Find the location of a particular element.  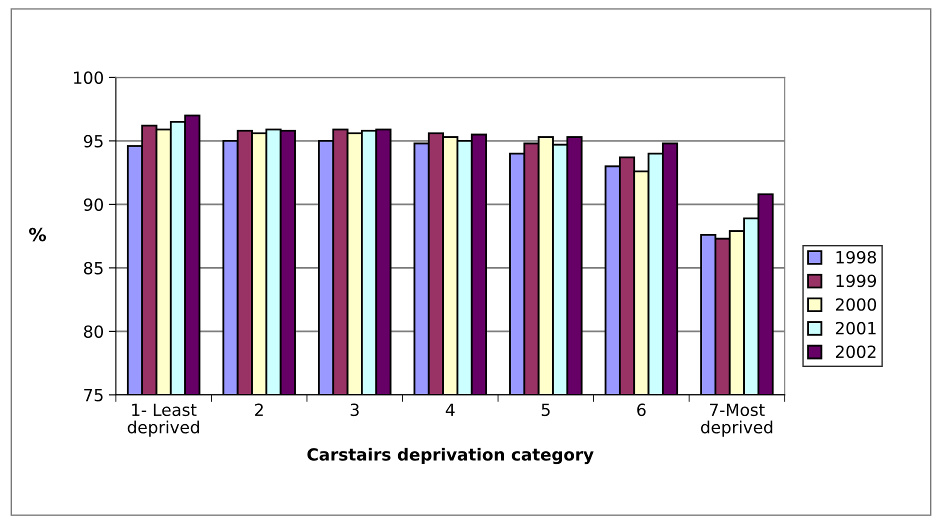

y-tick-label: 95 is located at coordinates (93, 141).